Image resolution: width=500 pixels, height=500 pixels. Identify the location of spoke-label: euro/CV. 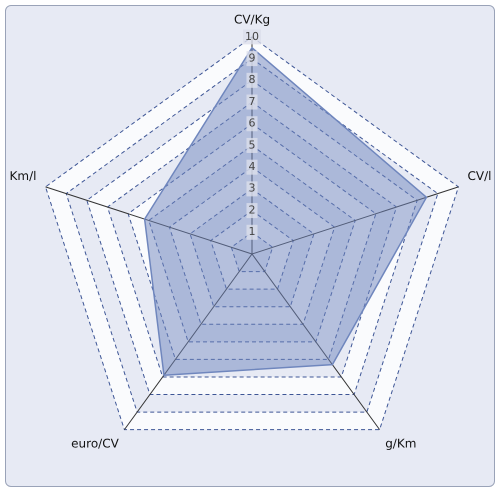
(95, 443).